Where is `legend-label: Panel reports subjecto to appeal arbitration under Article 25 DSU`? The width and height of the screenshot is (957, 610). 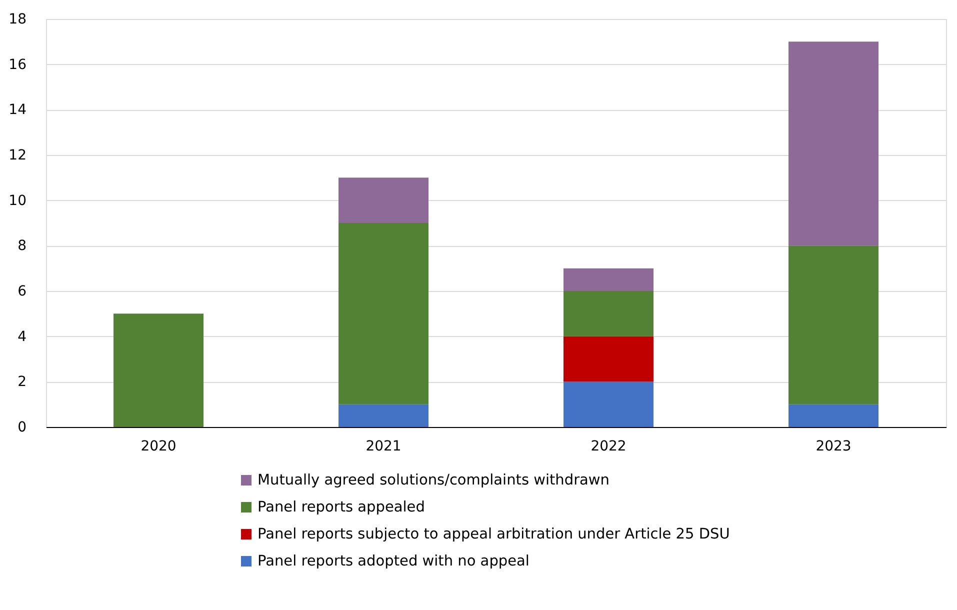 legend-label: Panel reports subjecto to appeal arbitration under Article 25 DSU is located at coordinates (494, 534).